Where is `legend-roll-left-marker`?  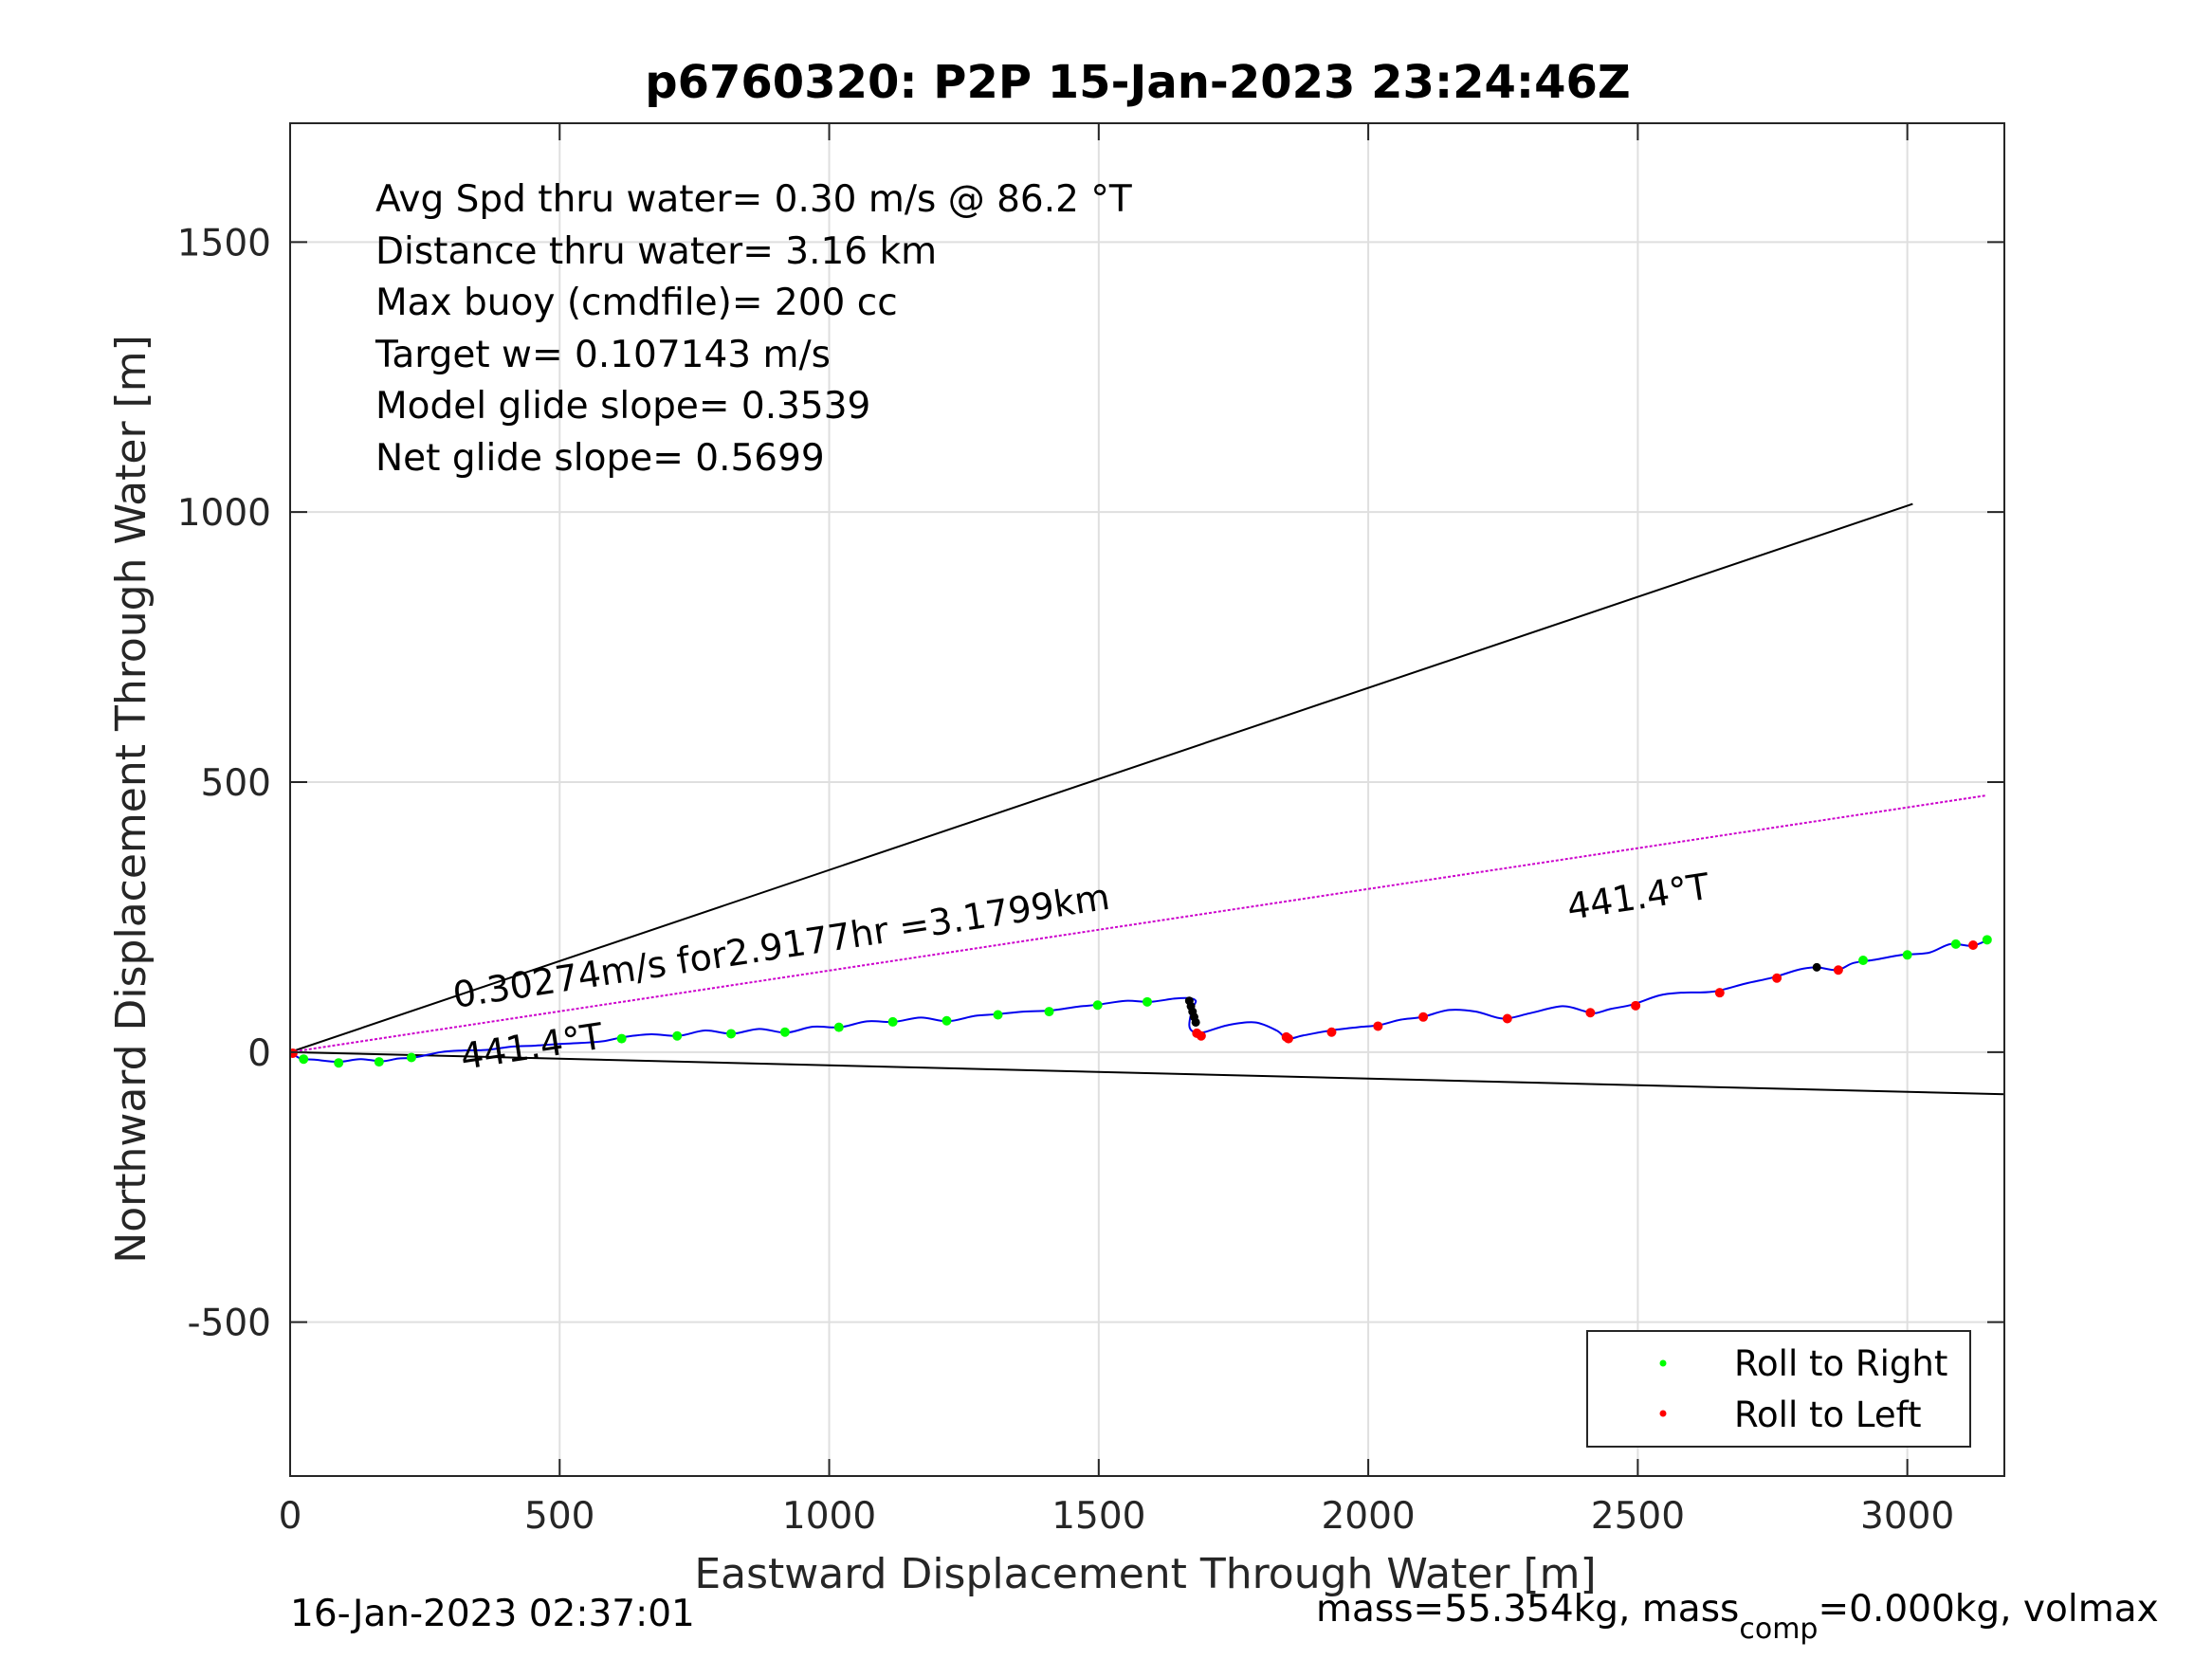
legend-roll-left-marker is located at coordinates (1663, 1413).